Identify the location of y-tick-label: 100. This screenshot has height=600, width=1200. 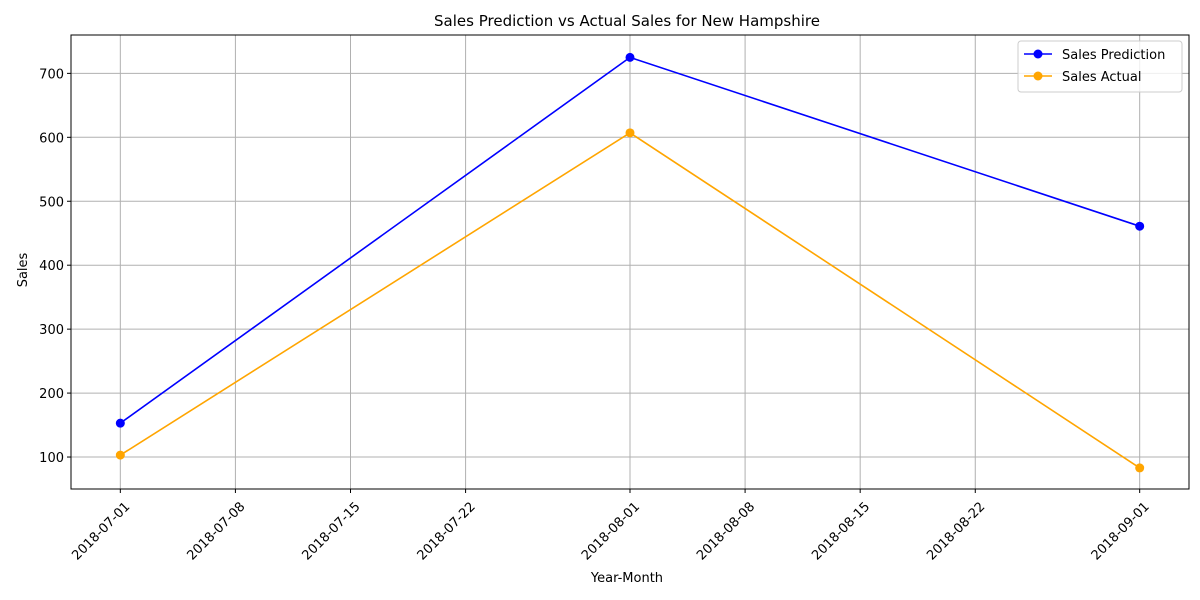
(51, 458).